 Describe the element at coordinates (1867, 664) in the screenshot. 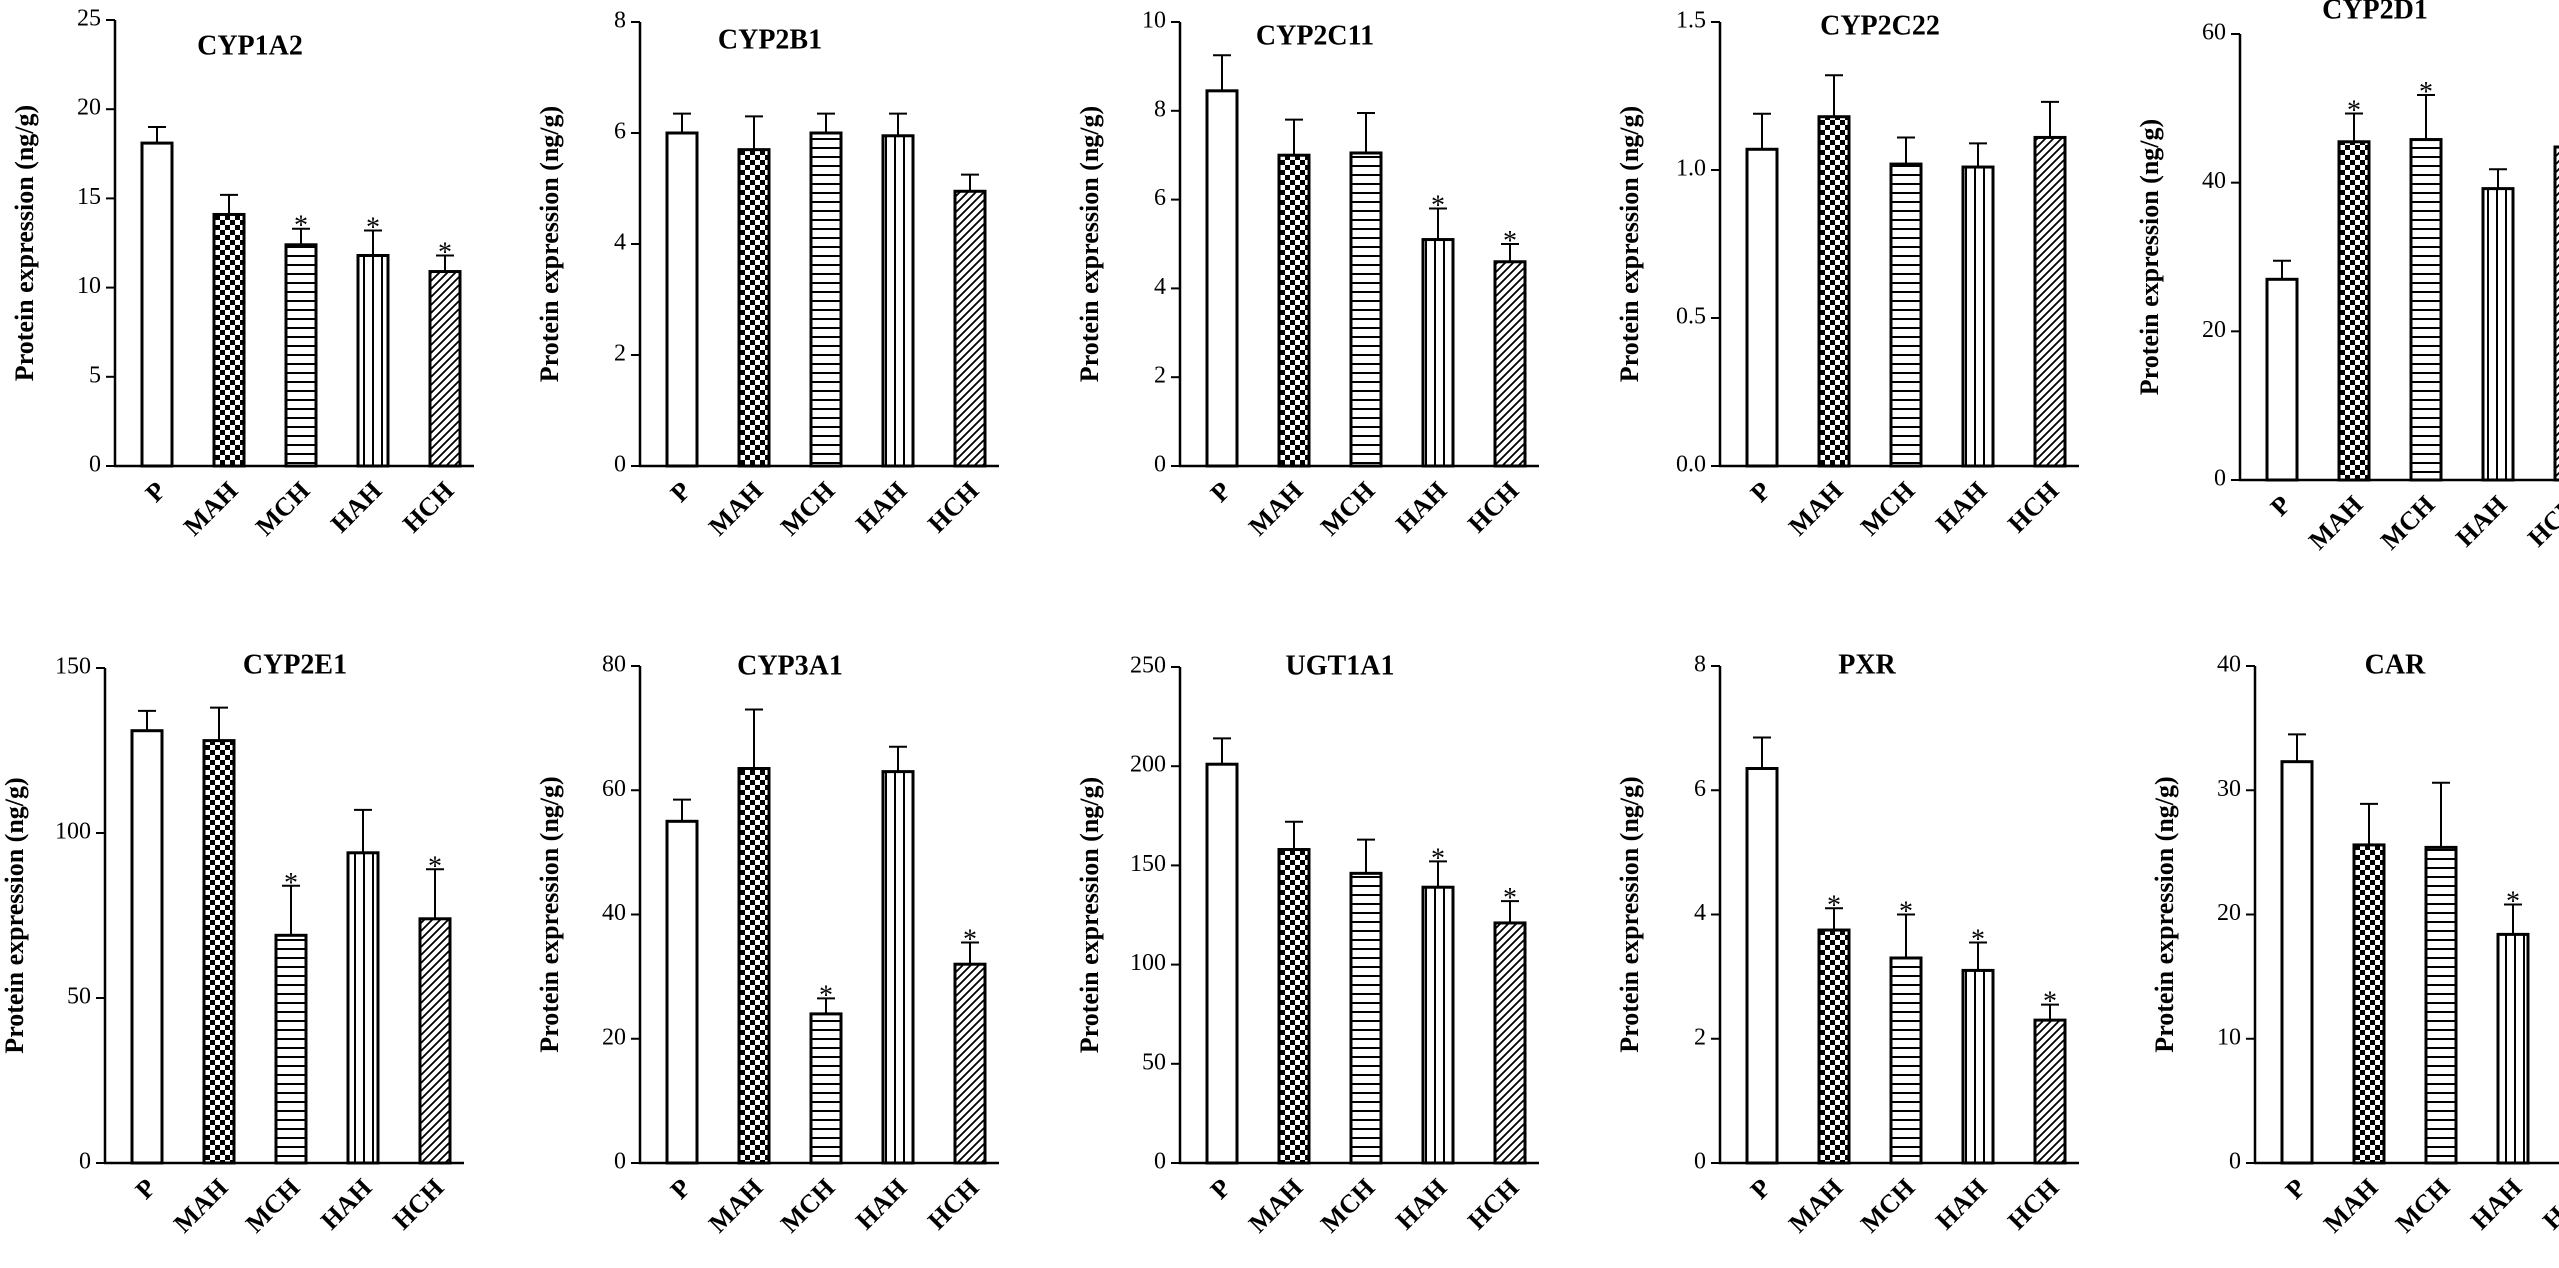

I see `chart-title: PXR` at that location.